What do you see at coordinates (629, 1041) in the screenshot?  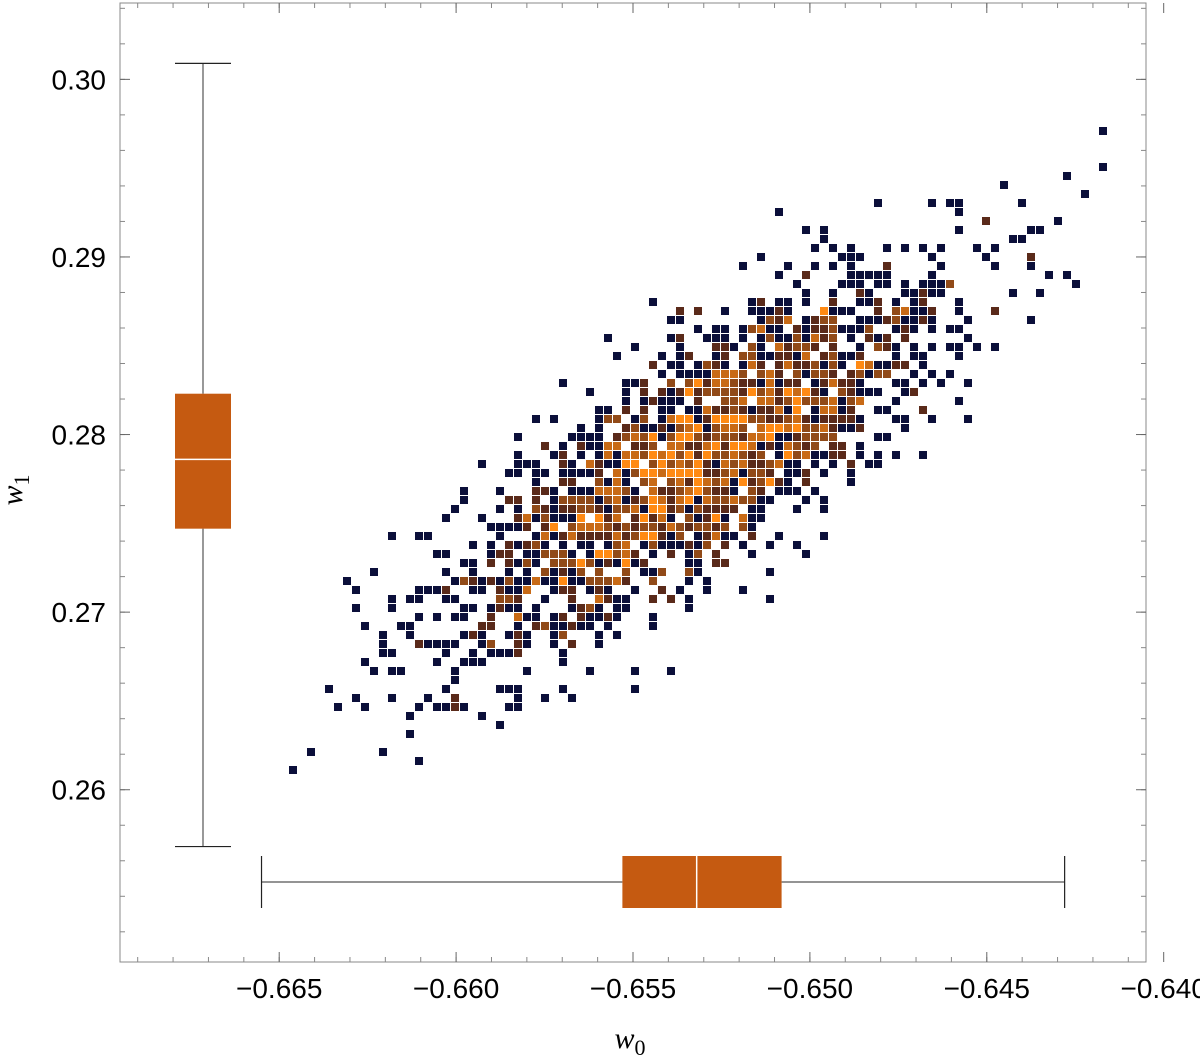 I see `x-axis-title: w0` at bounding box center [629, 1041].